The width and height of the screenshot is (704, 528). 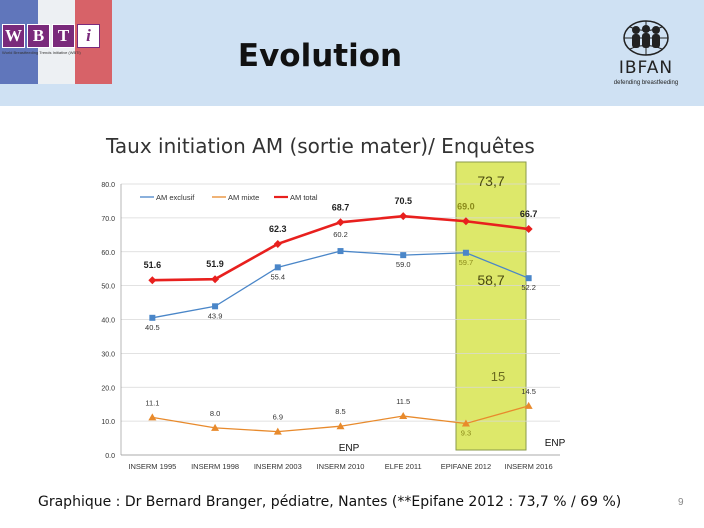 I want to click on enp-2010-annotation: ENP, so click(x=349, y=448).